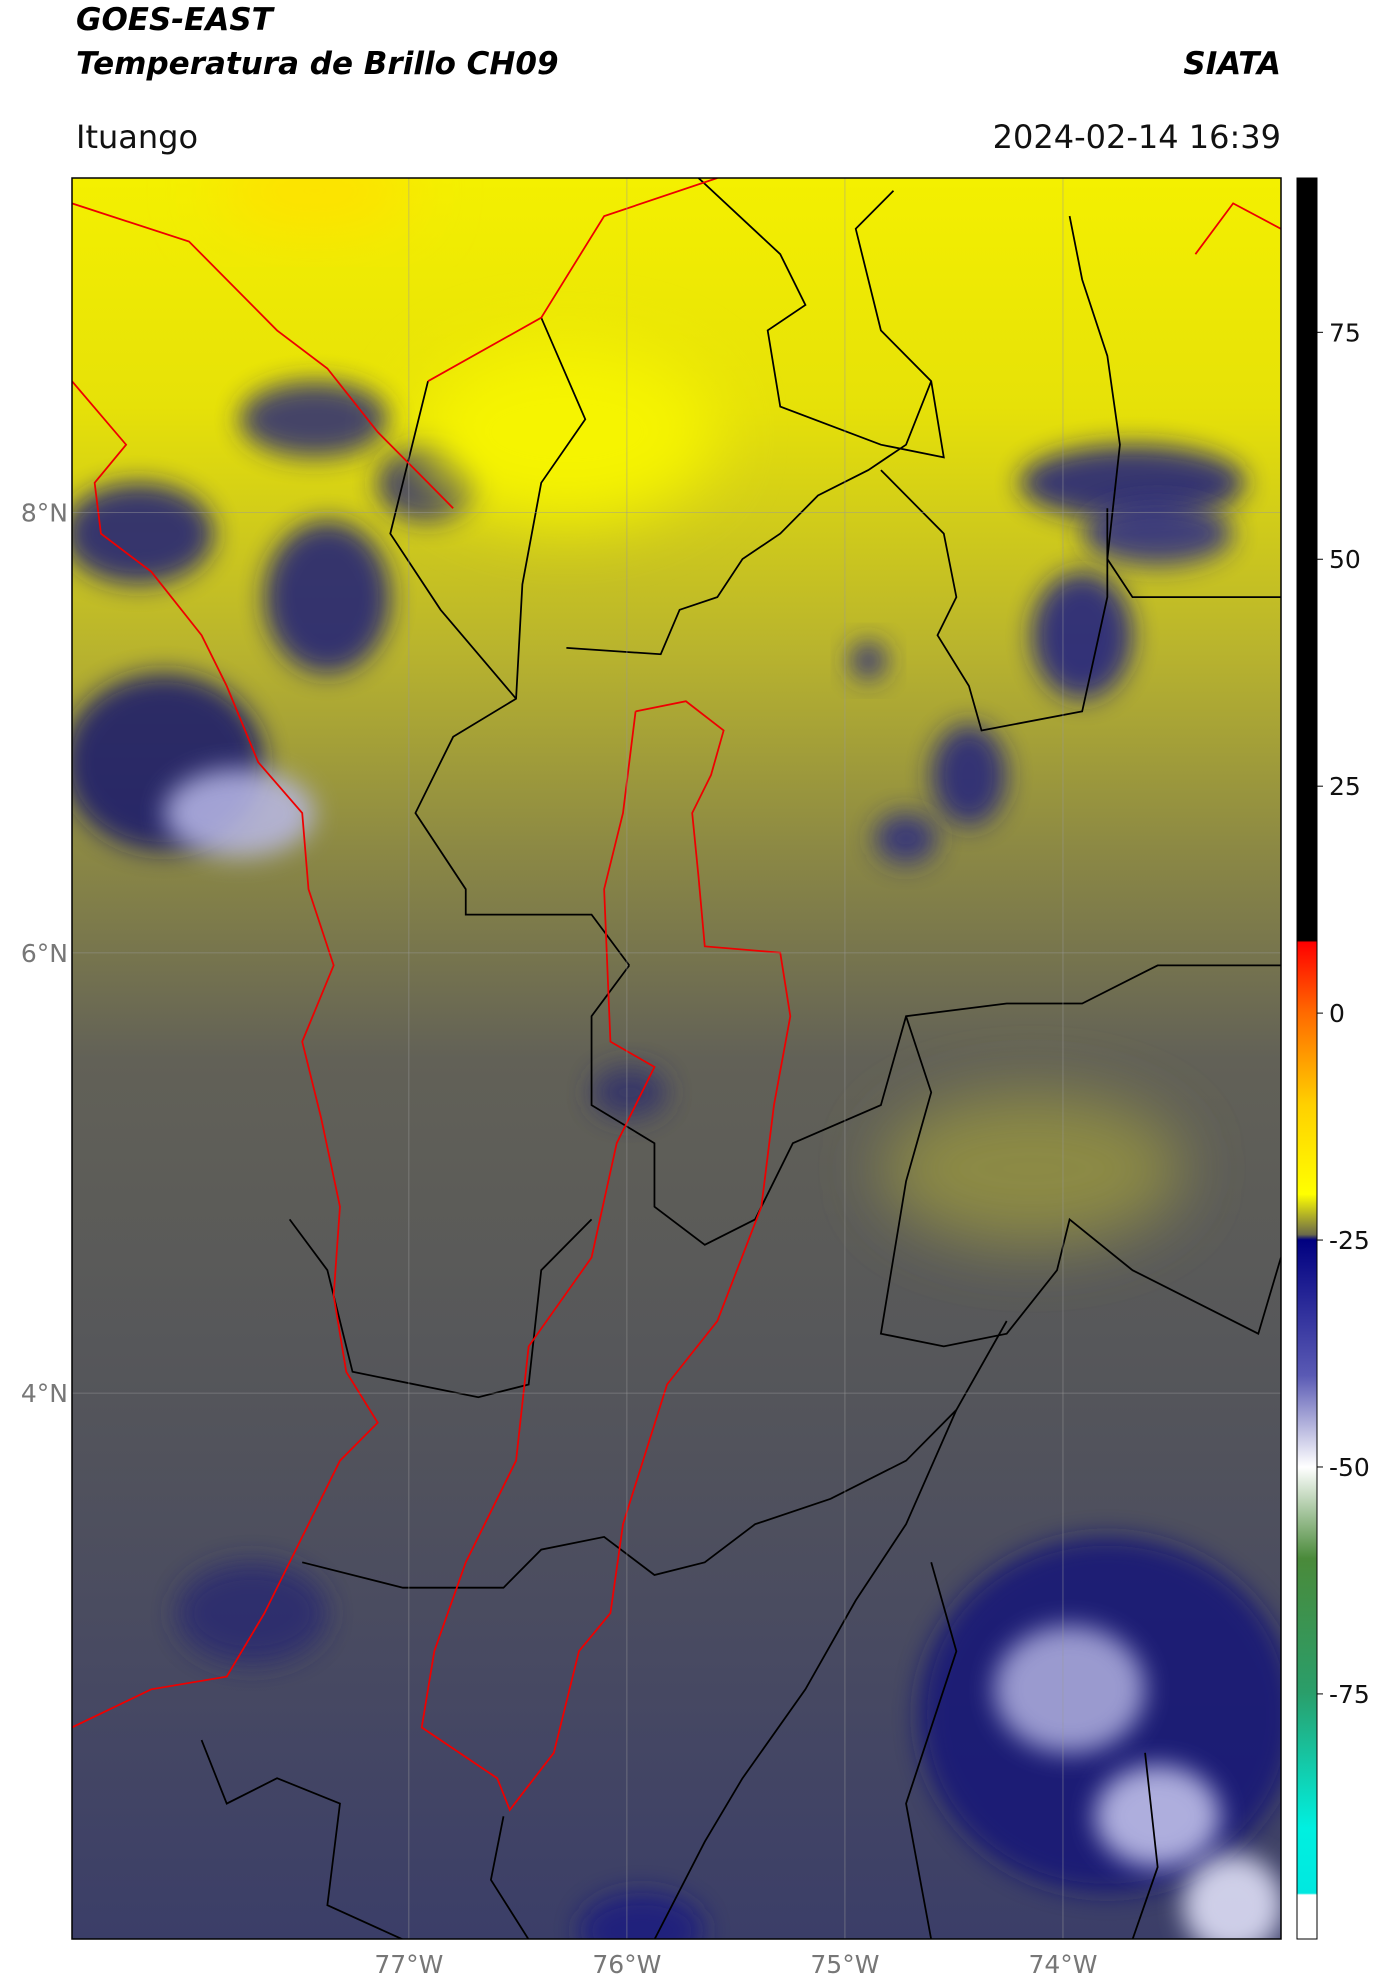  Describe the element at coordinates (1345, 786) in the screenshot. I see `colorbar-tick-label: 25` at that location.